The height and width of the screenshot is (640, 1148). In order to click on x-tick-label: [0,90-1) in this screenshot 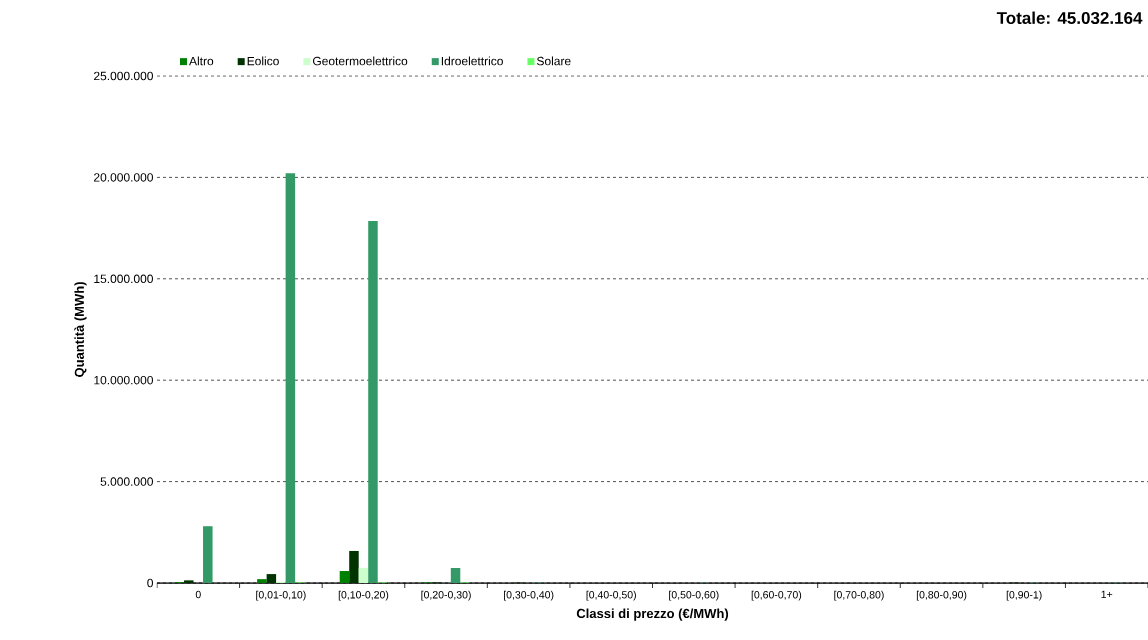, I will do `click(1024, 595)`.